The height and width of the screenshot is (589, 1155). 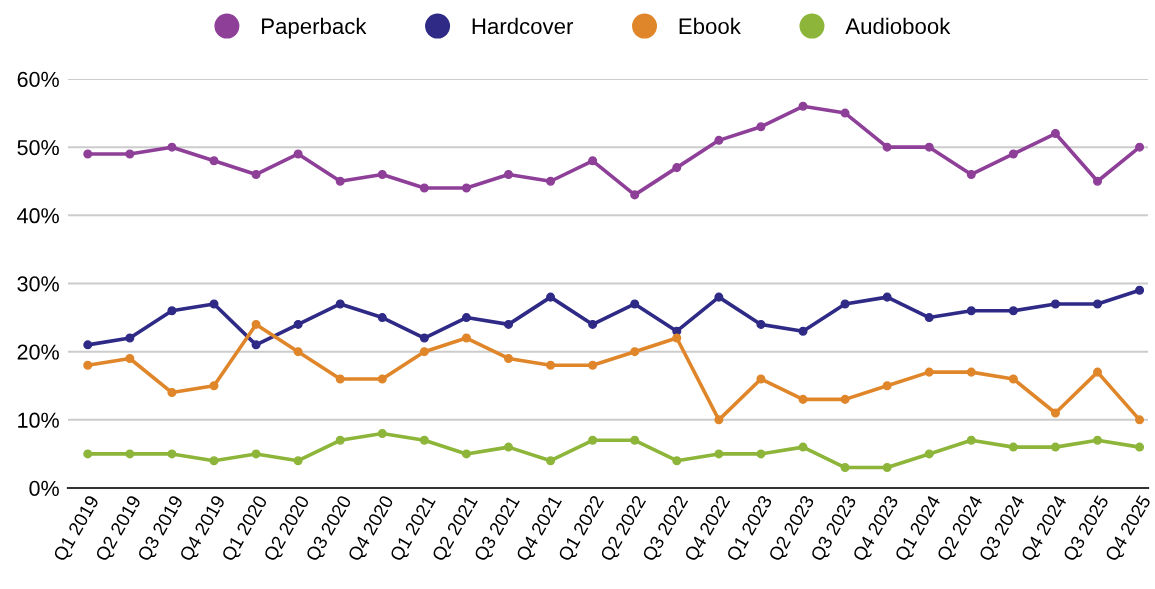 I want to click on y-tick-label: 50%, so click(x=38, y=147).